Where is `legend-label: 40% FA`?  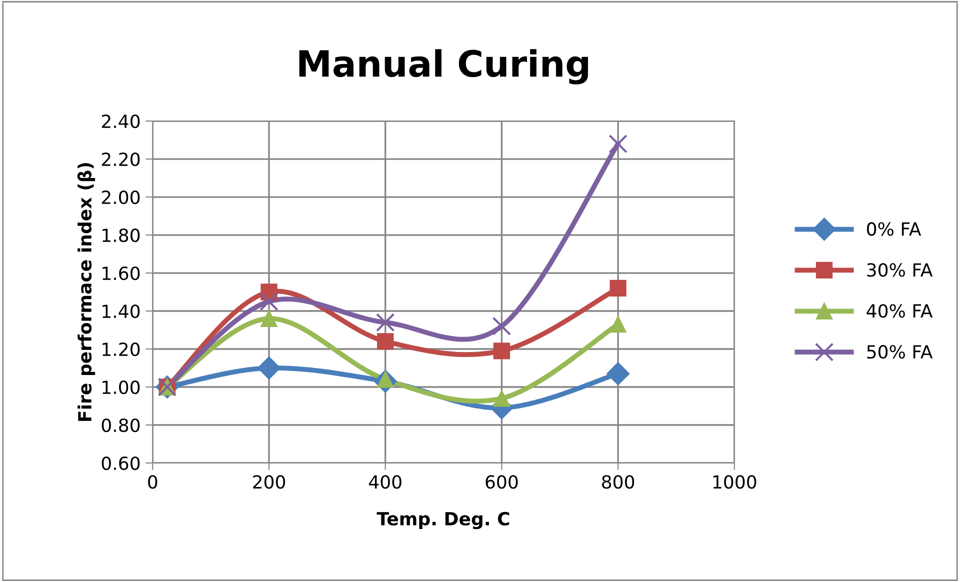
legend-label: 40% FA is located at coordinates (899, 311).